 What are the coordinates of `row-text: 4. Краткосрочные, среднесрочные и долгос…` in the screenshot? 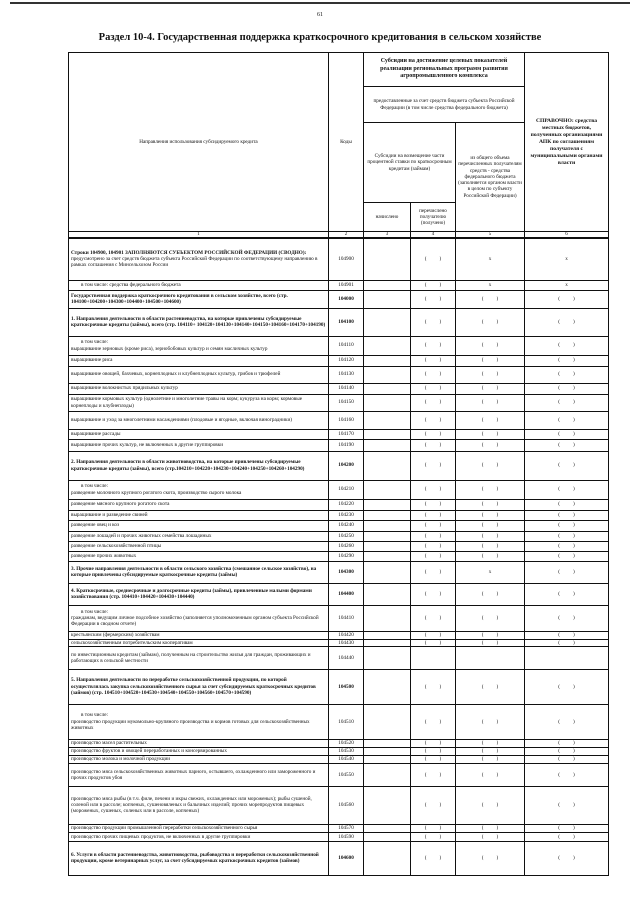 It's located at (191, 593).